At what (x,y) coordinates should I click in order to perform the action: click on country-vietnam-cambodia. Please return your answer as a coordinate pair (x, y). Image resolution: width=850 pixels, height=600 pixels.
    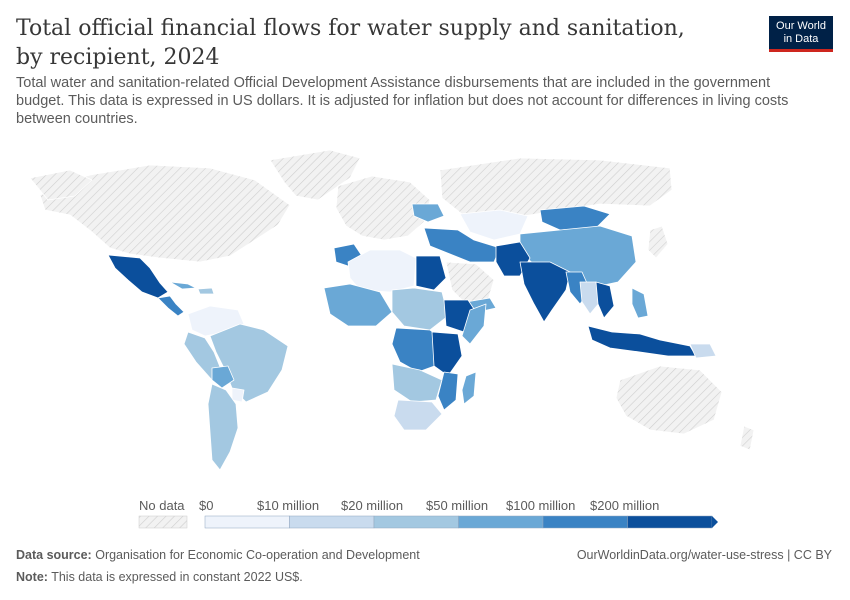
    Looking at the image, I should click on (605, 300).